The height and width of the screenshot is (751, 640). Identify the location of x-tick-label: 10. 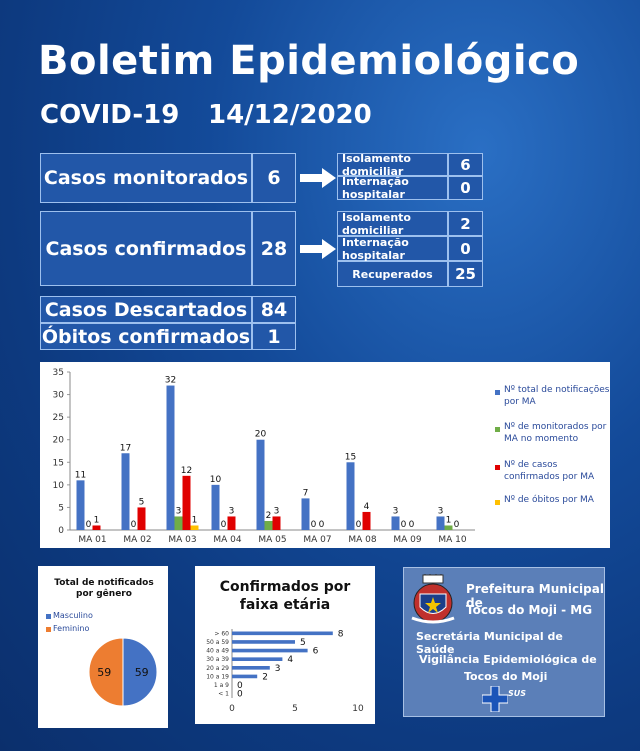
(358, 709).